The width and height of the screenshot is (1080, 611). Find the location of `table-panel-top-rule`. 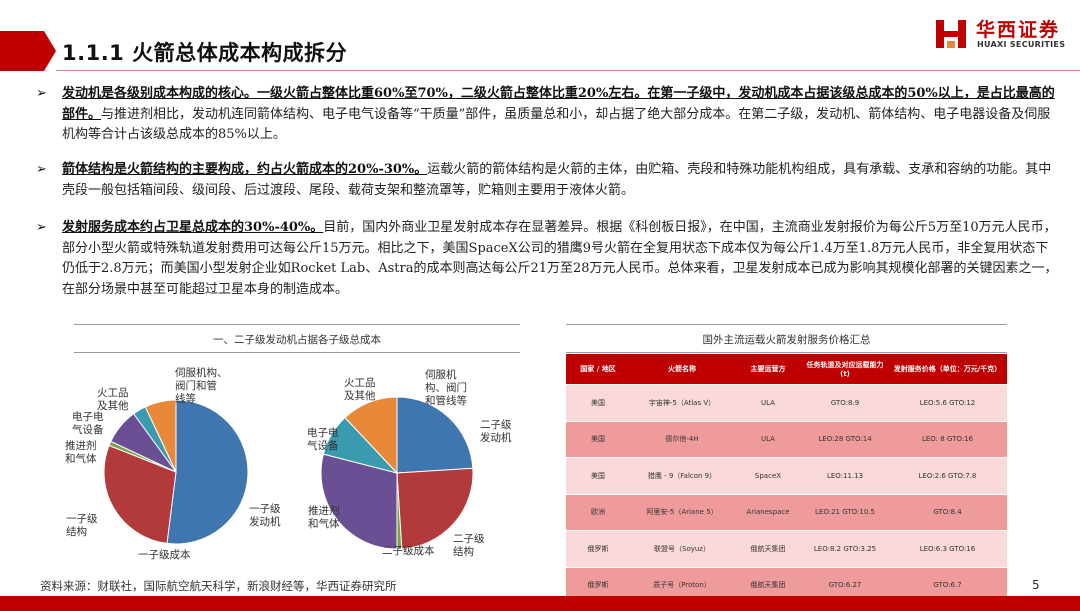

table-panel-top-rule is located at coordinates (786, 324).